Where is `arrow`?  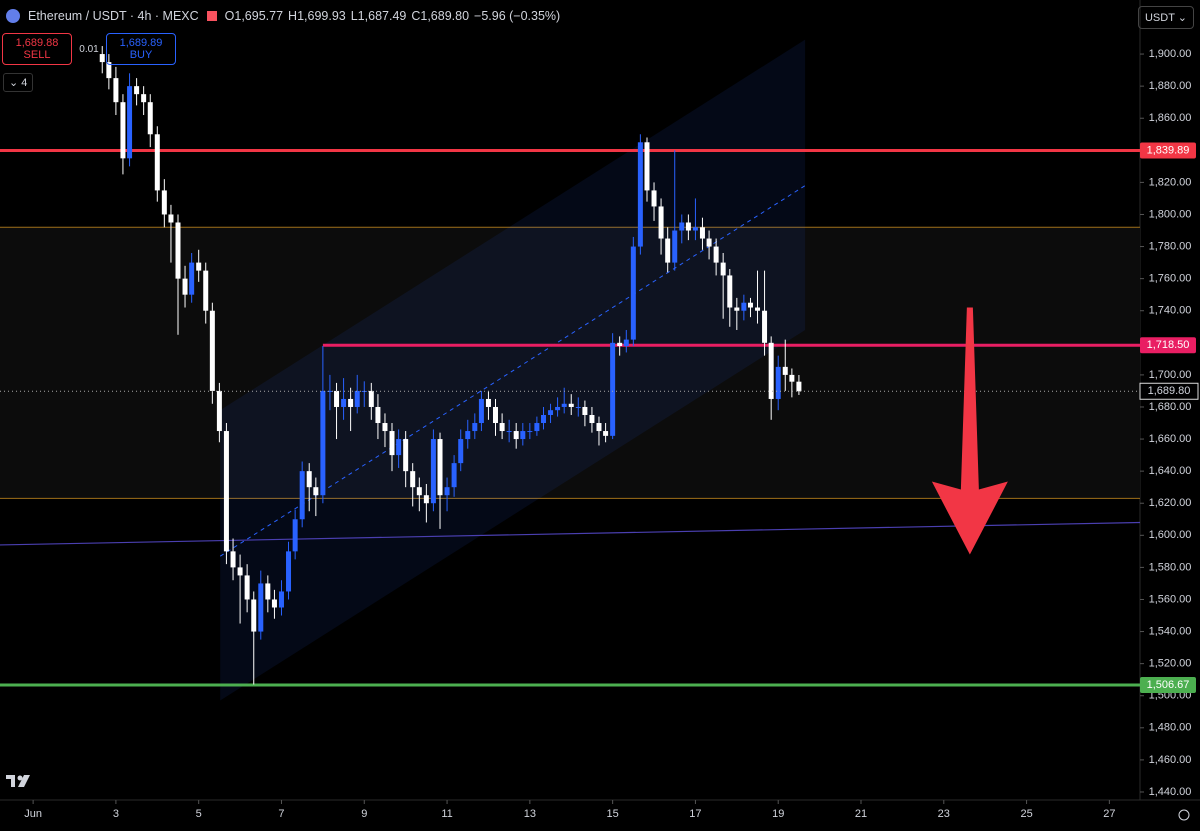 arrow is located at coordinates (969, 431).